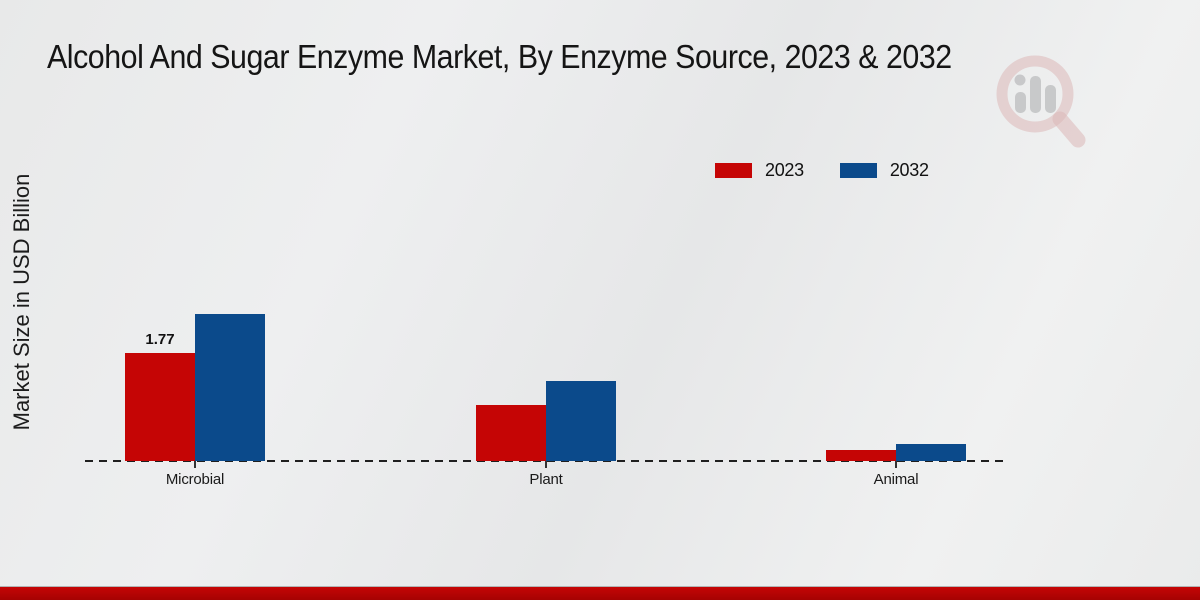 This screenshot has height=600, width=1200. What do you see at coordinates (784, 170) in the screenshot?
I see `legend-label-2023: 2023` at bounding box center [784, 170].